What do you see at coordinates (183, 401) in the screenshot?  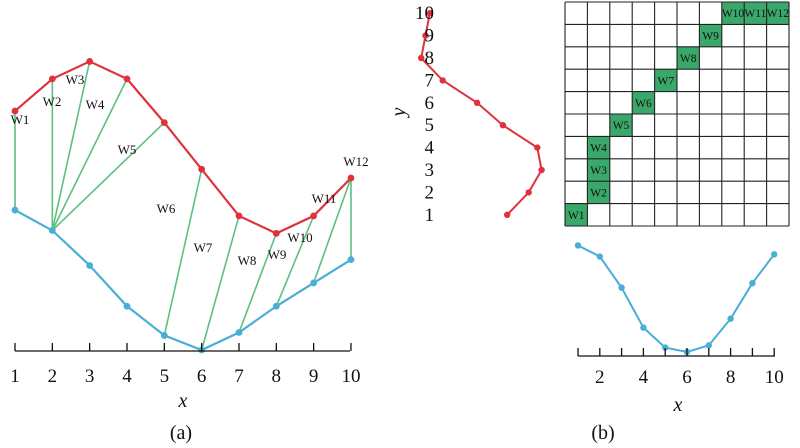 I see `x-axis-title-a: x` at bounding box center [183, 401].